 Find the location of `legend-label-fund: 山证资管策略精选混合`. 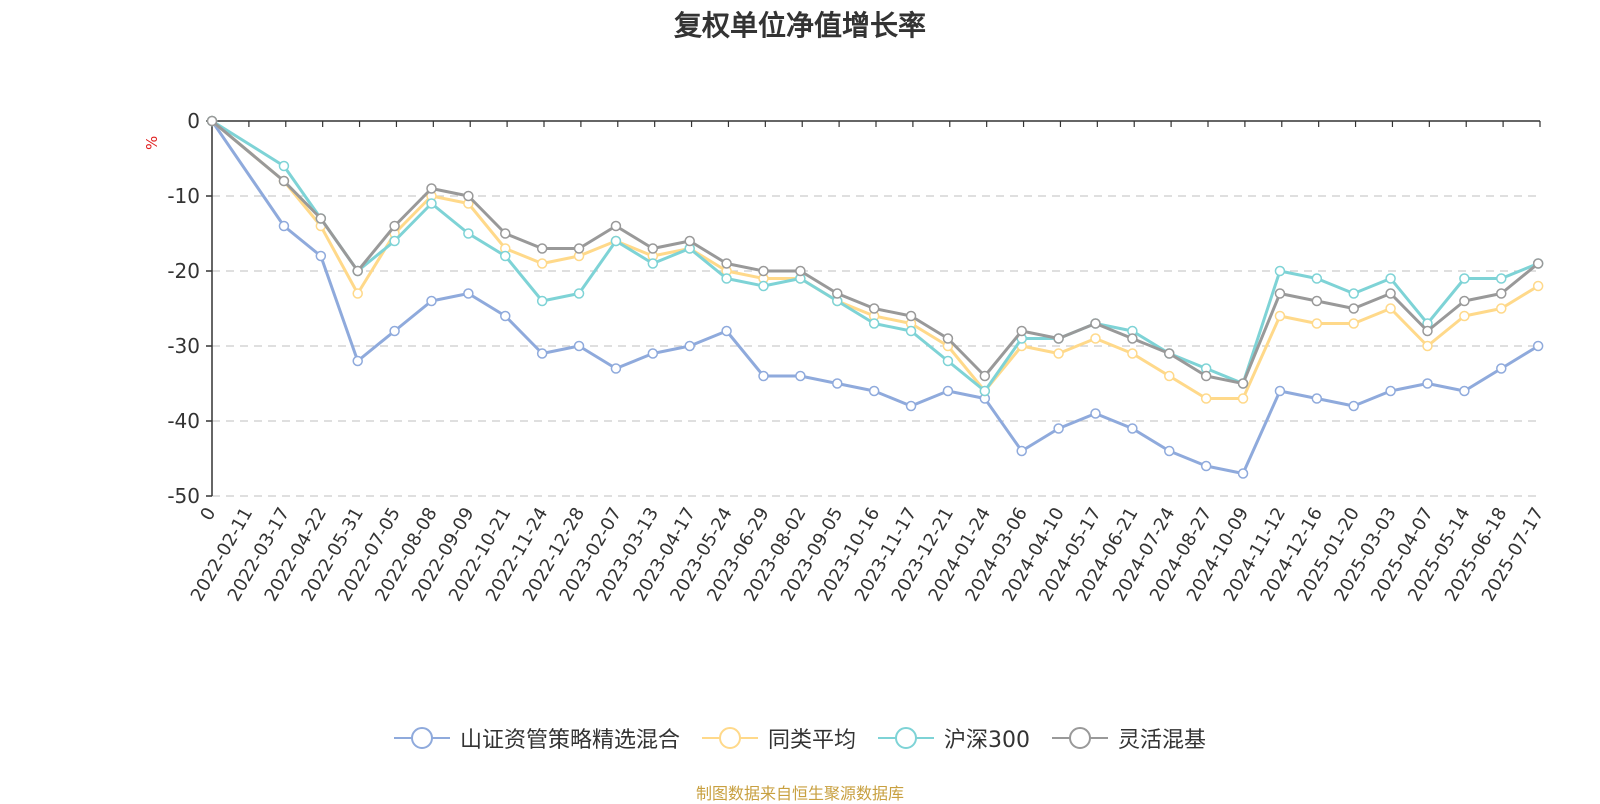

legend-label-fund: 山证资管策略精选混合 is located at coordinates (569, 740).